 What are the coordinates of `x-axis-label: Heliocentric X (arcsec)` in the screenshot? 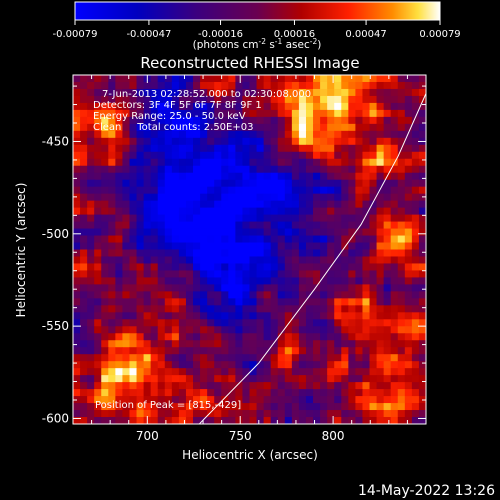 It's located at (250, 455).